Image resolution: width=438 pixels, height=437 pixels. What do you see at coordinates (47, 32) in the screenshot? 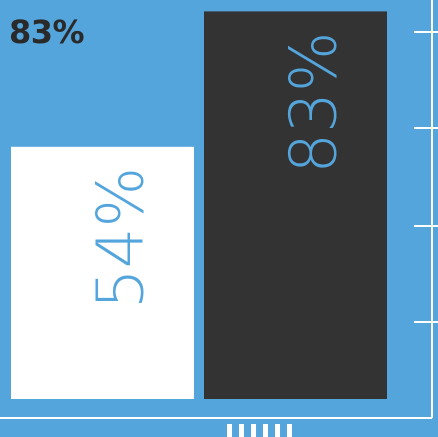
I see `headline-value: 83%` at bounding box center [47, 32].